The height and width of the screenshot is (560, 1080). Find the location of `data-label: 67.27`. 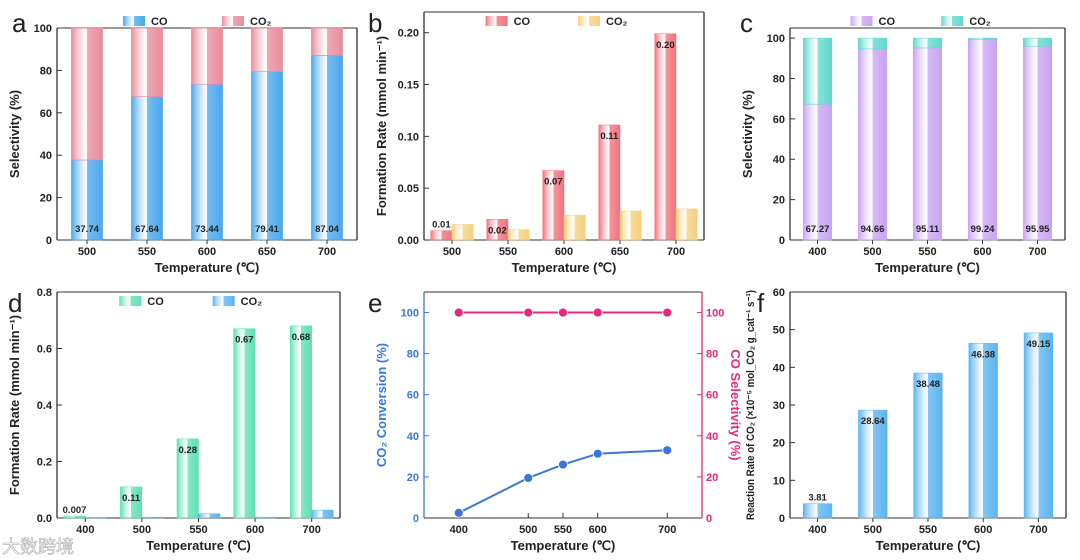

data-label: 67.27 is located at coordinates (818, 229).